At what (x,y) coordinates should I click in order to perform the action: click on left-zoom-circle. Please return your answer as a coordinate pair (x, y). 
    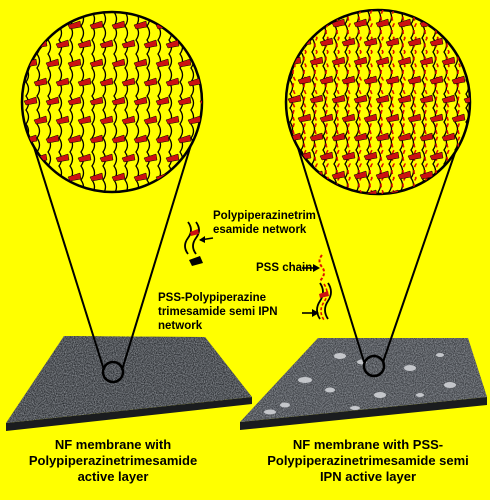
    Looking at the image, I should click on (112, 102).